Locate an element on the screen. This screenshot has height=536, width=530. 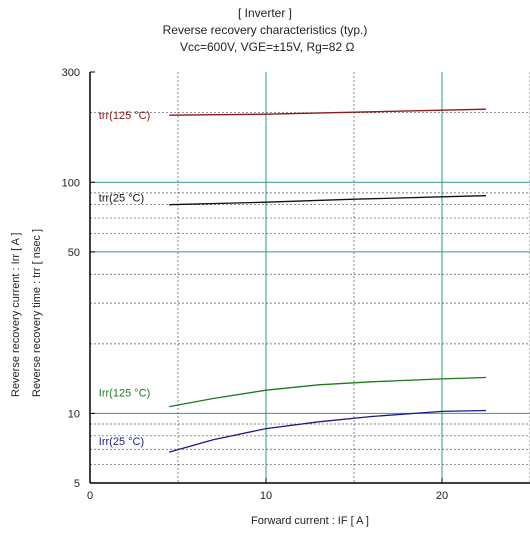
series-irr-125c is located at coordinates (328, 392).